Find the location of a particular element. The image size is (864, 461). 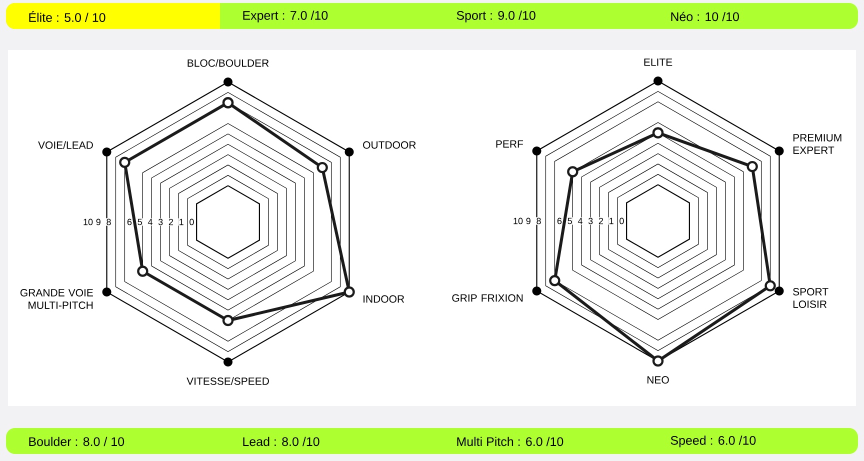

spoke-label: VOIE/LEAD is located at coordinates (65, 145).